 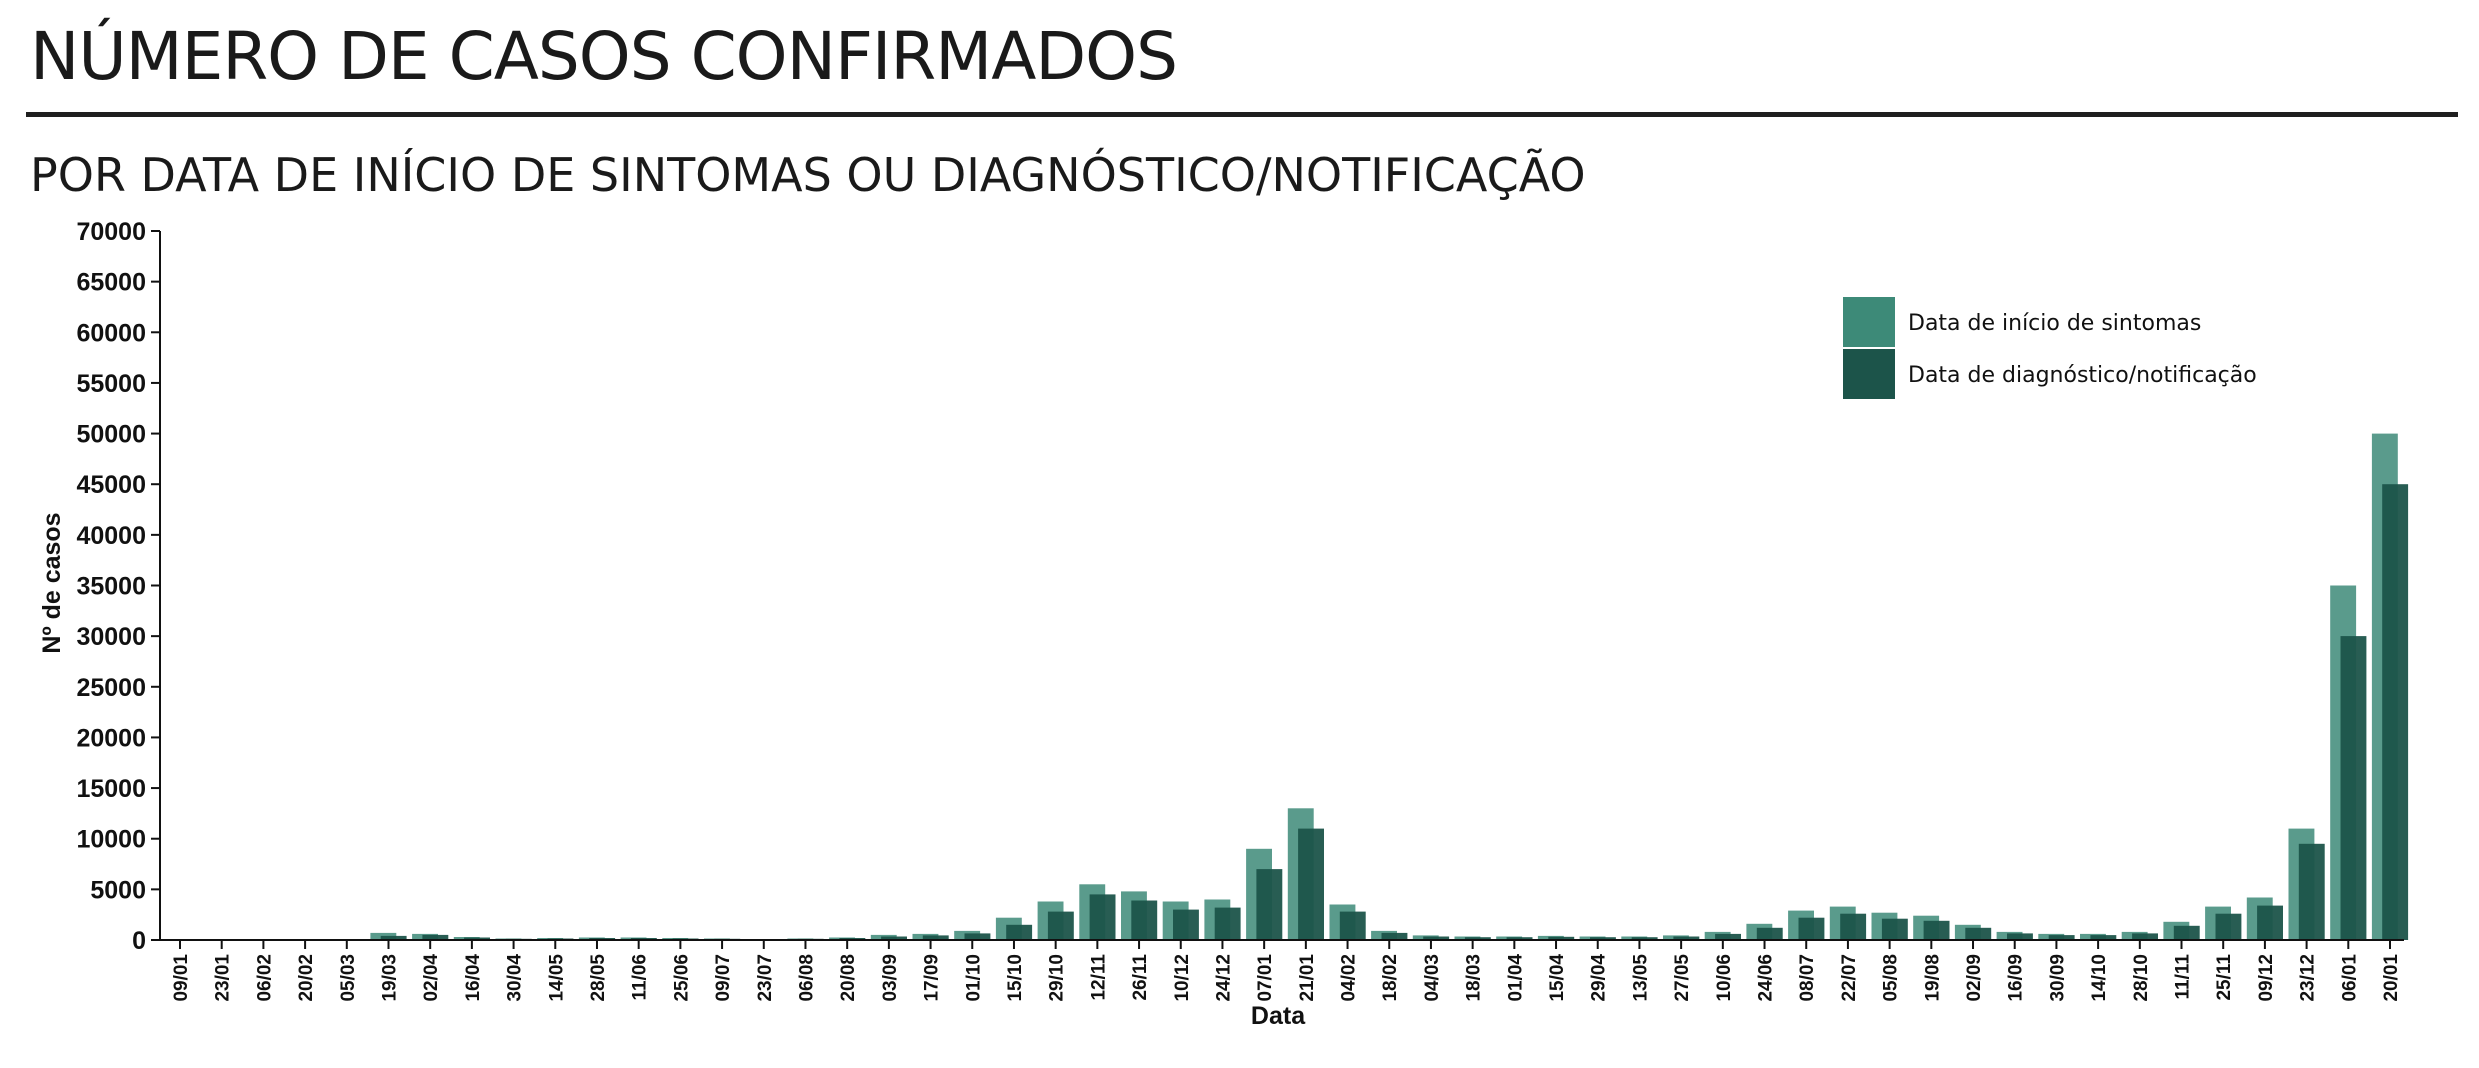 I want to click on y-tick-label: 15000, so click(x=111, y=789).